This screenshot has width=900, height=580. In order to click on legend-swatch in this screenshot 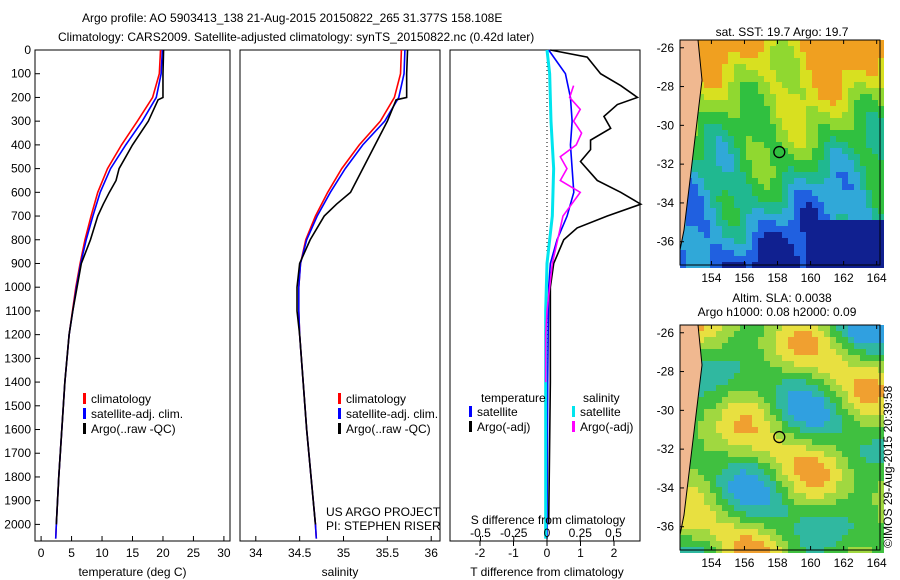, I will do `click(573, 426)`.